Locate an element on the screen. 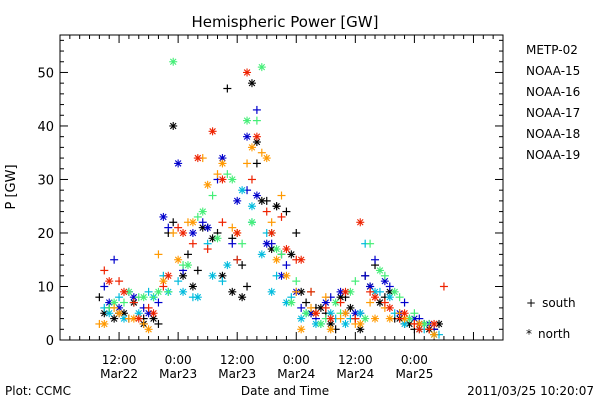 The width and height of the screenshot is (600, 404). y-tick-label: 0 is located at coordinates (50, 341).